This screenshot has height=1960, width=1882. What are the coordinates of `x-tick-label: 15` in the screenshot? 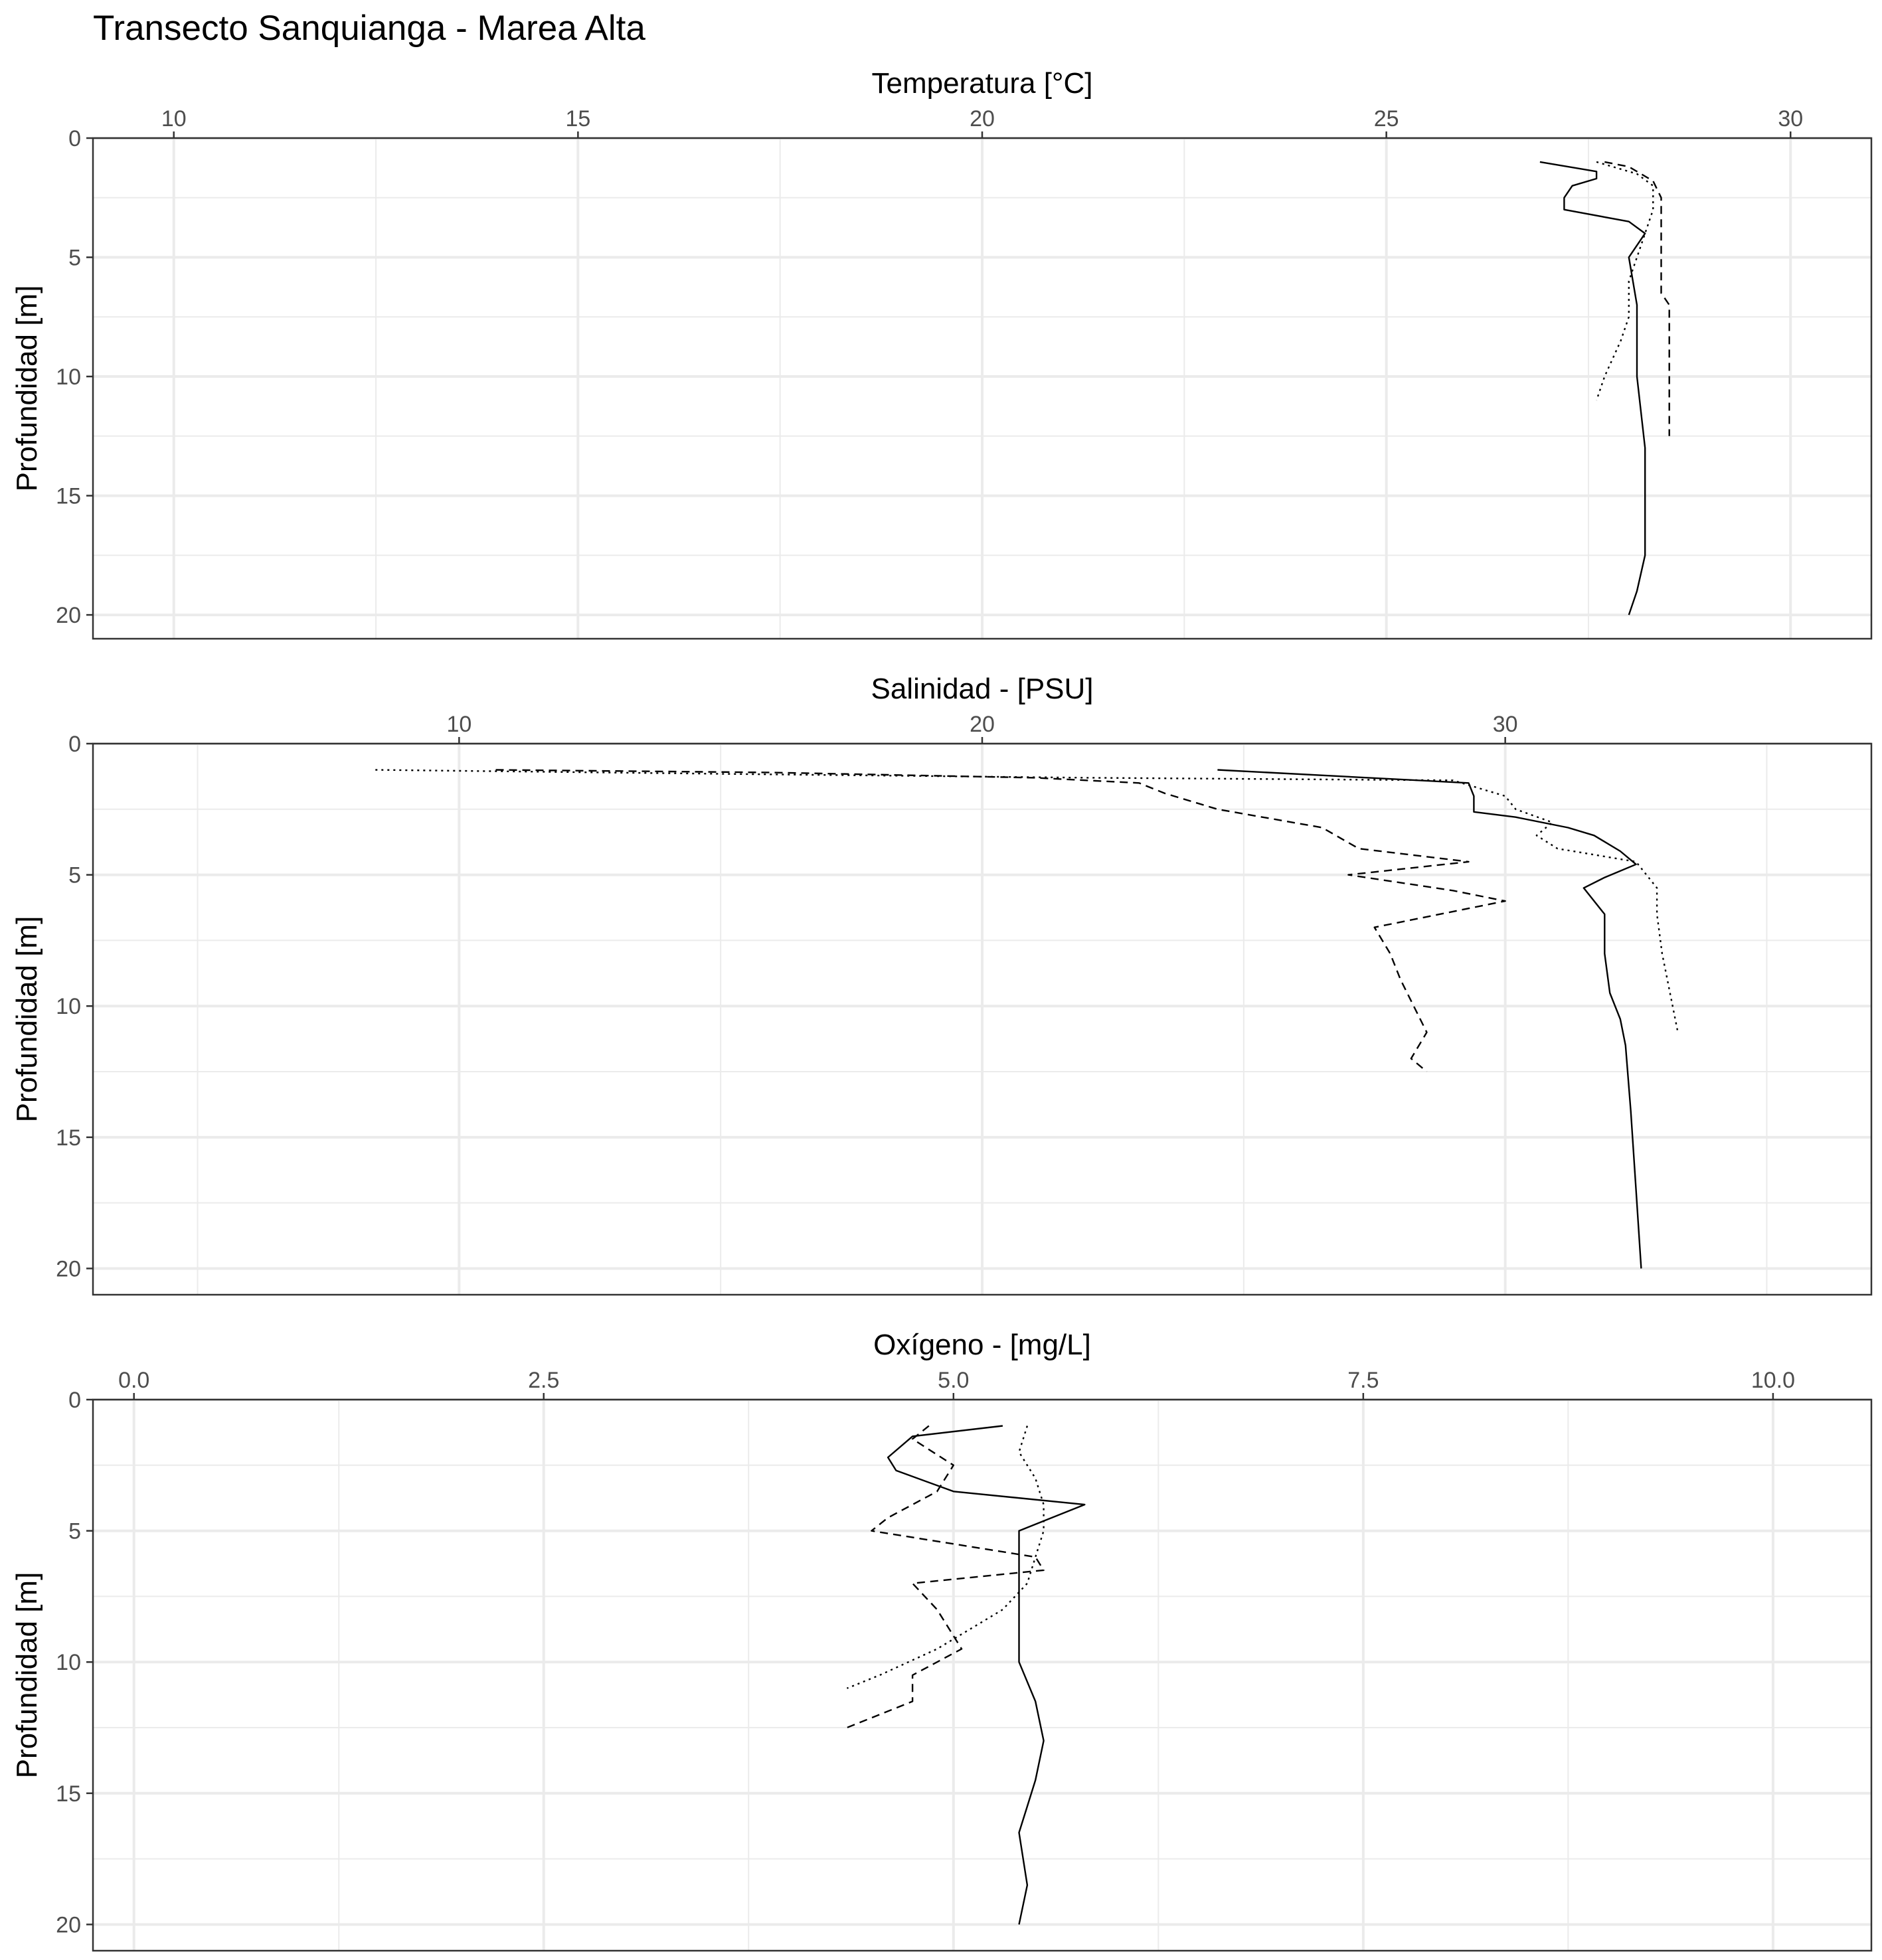 It's located at (577, 118).